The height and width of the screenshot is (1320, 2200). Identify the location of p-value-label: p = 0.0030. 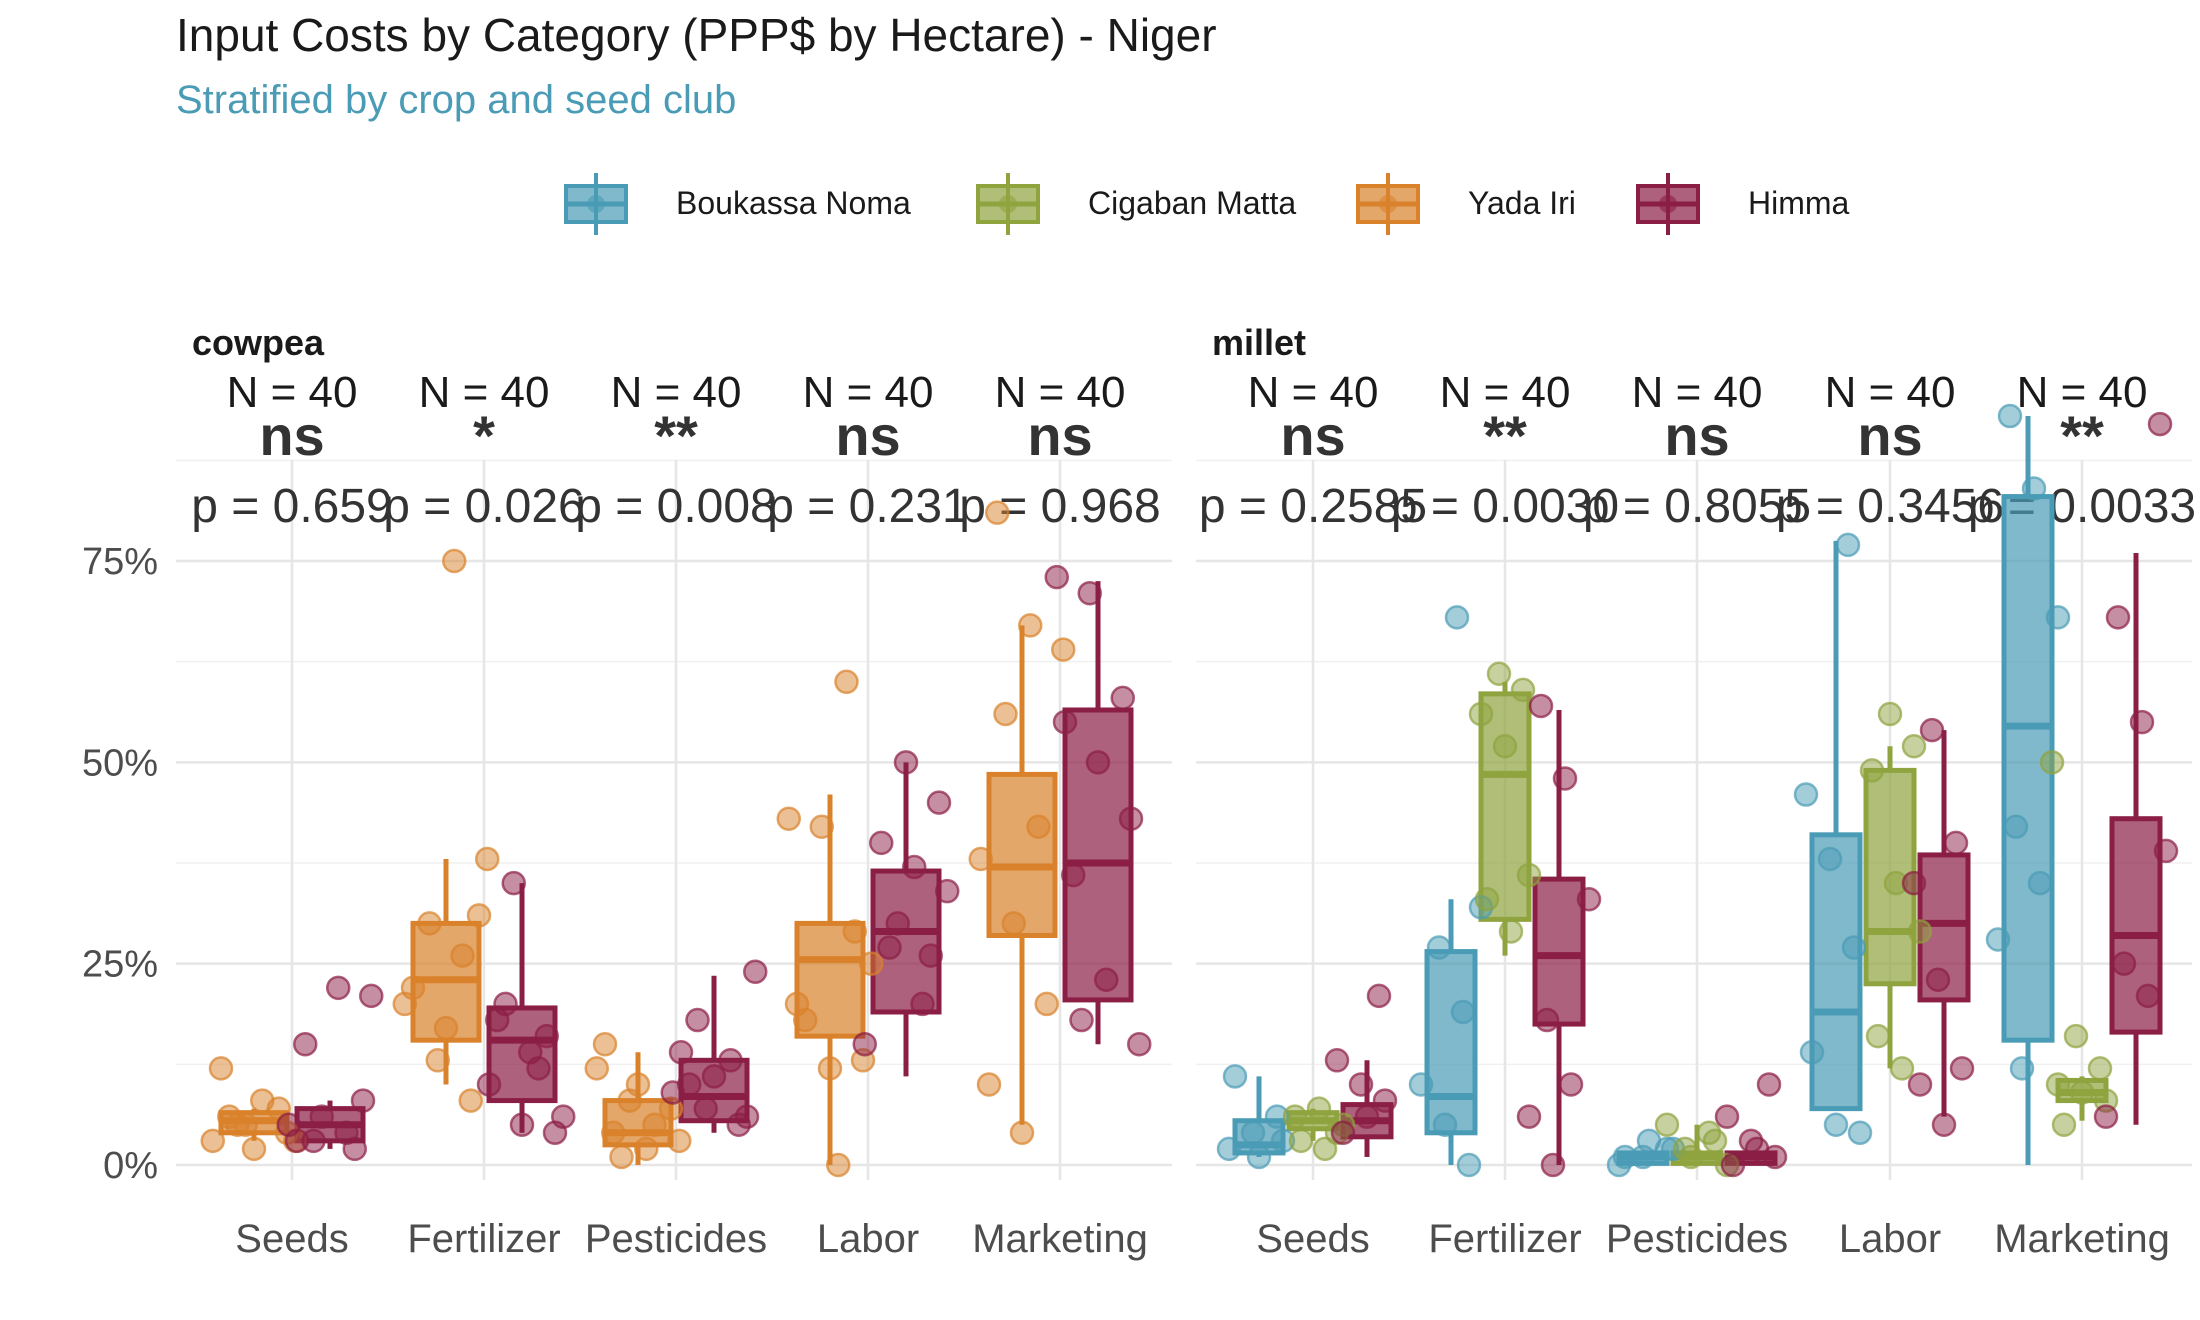
(1505, 506).